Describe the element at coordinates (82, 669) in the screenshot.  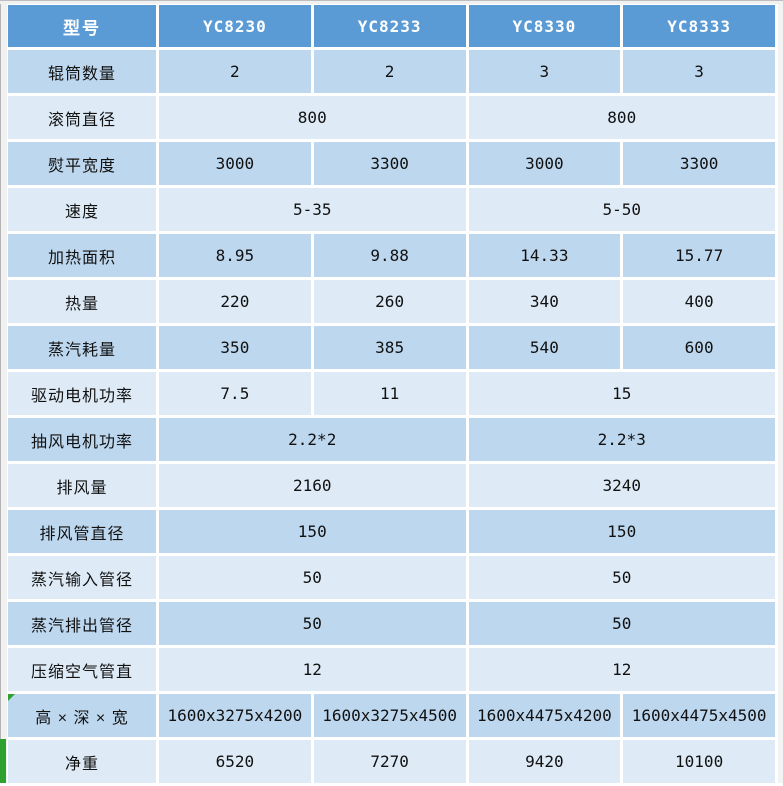
I see `spec-row-label: 压缩空气管直` at that location.